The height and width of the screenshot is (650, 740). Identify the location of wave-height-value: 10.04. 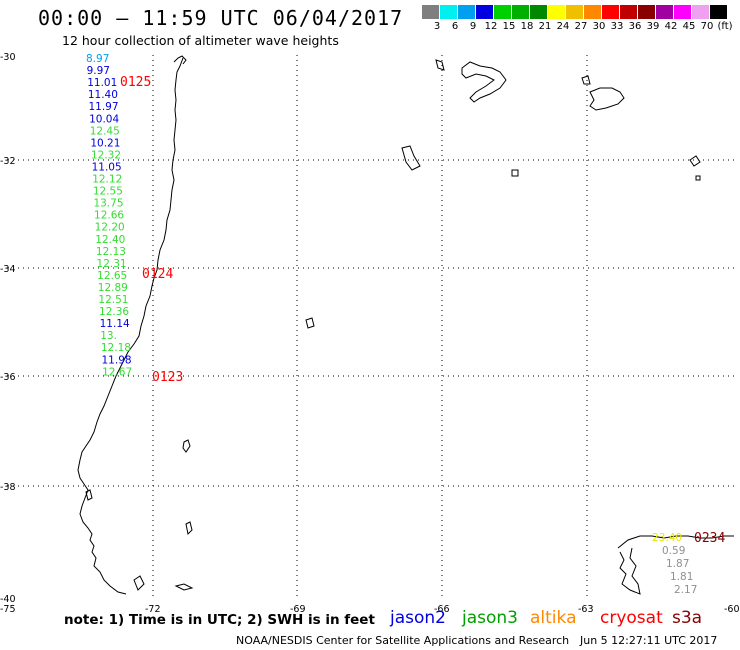
(104, 119).